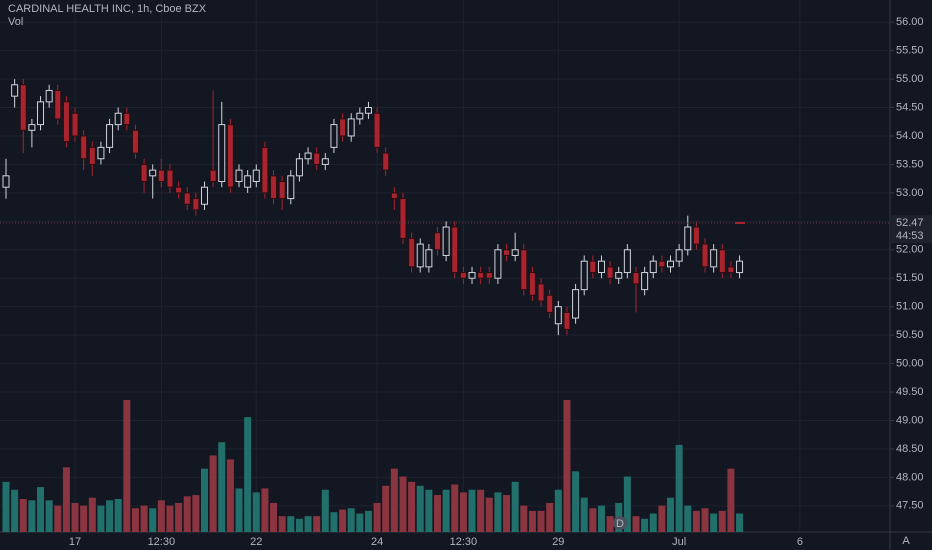  Describe the element at coordinates (910, 136) in the screenshot. I see `y-tick-label: 54.00` at that location.